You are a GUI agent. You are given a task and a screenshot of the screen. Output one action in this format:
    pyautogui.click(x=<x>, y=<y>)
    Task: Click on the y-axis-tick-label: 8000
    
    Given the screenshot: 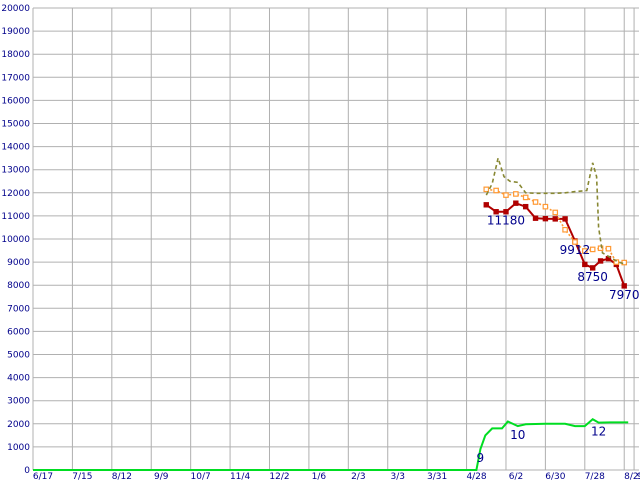 What is the action you would take?
    pyautogui.click(x=18, y=286)
    